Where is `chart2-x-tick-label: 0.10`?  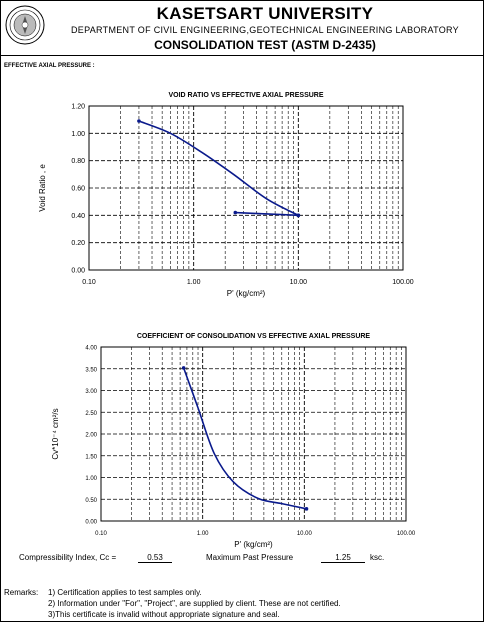
chart2-x-tick-label: 0.10 is located at coordinates (101, 534).